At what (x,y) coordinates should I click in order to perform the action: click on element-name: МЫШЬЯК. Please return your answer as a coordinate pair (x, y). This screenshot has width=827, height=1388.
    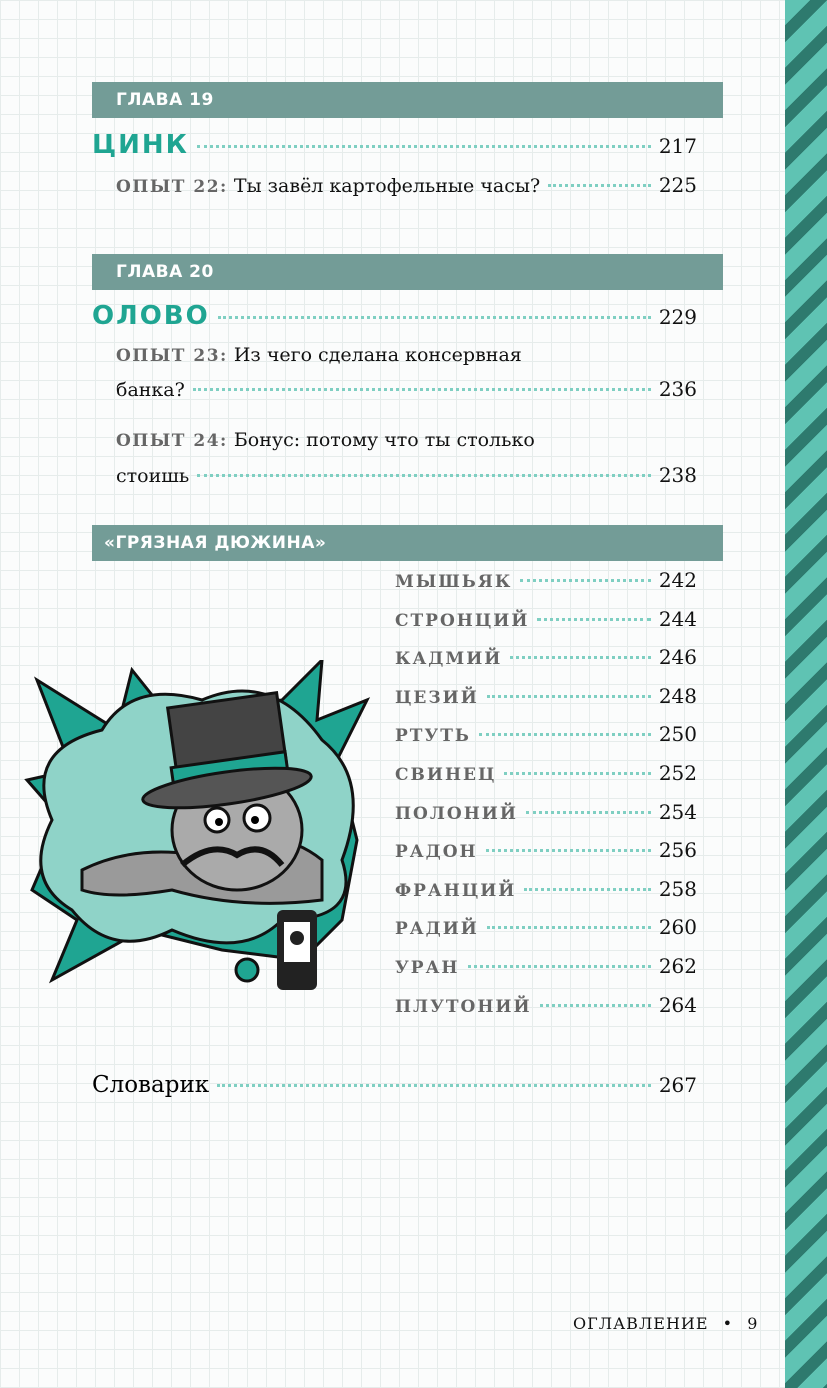
    Looking at the image, I should click on (454, 582).